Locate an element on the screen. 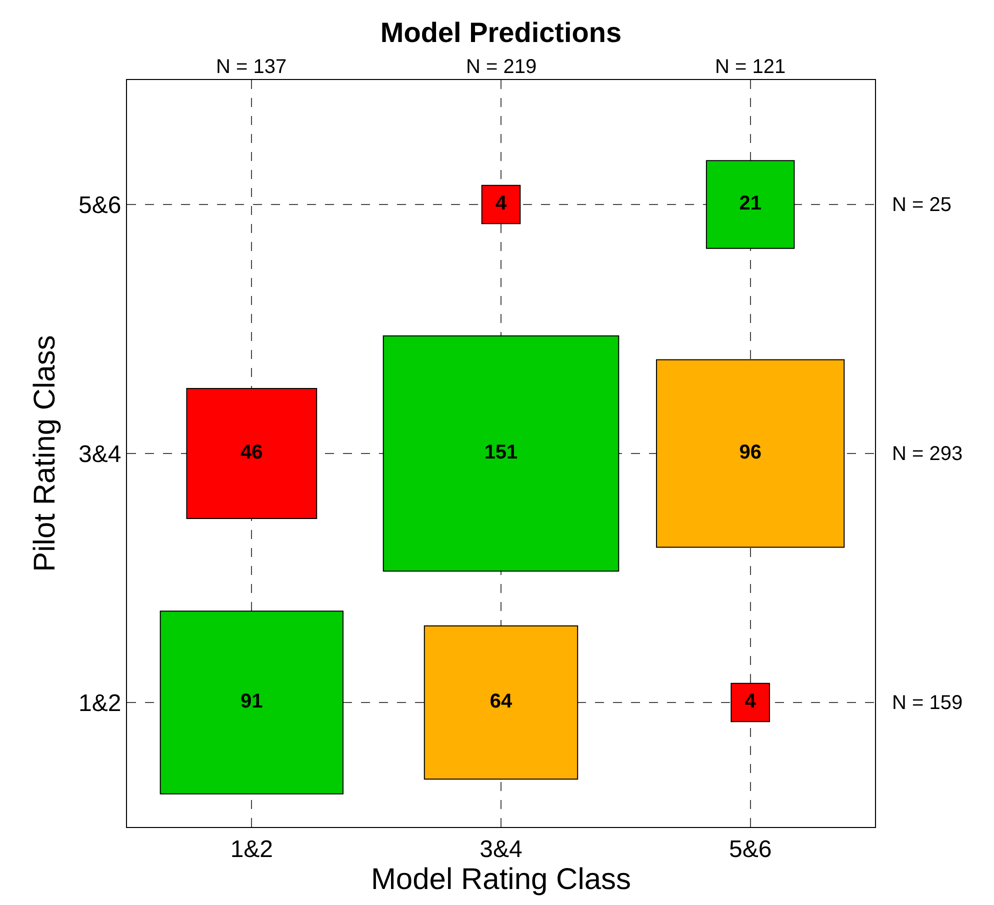  y-tick-label: 1&2 is located at coordinates (100, 703).